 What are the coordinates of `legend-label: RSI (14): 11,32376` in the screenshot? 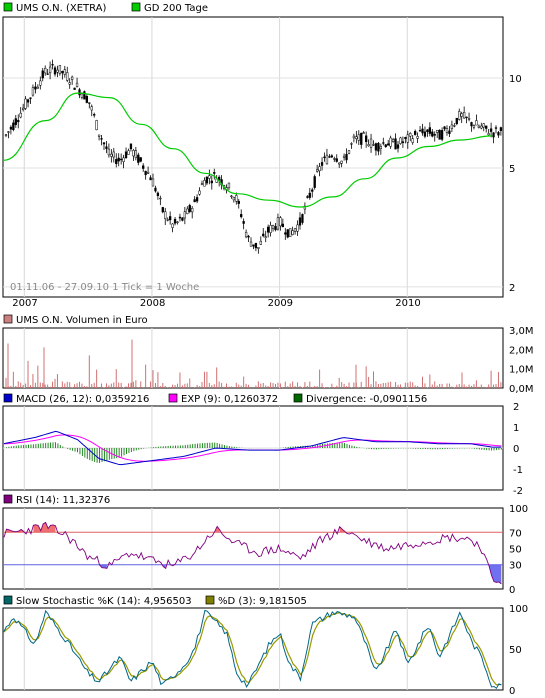 It's located at (63, 500).